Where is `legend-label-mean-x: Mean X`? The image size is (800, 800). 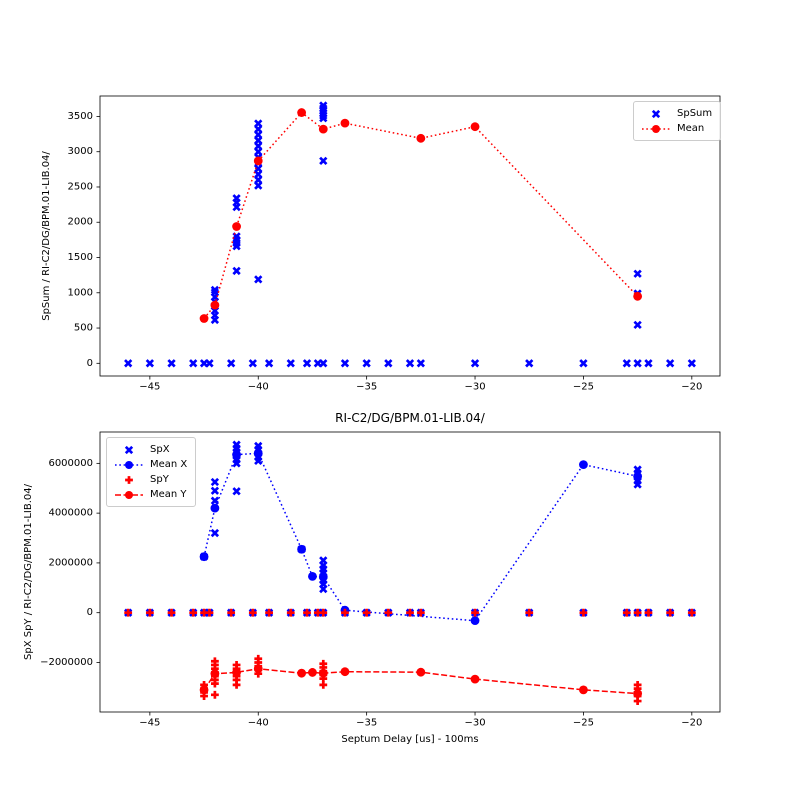
legend-label-mean-x: Mean X is located at coordinates (169, 464).